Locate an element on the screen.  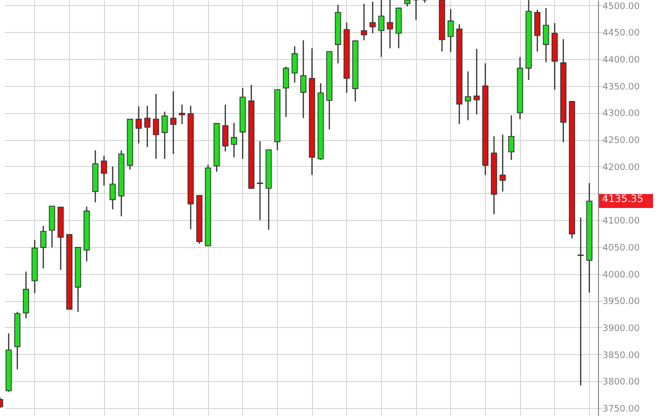
y-tick-label: 4200.00 is located at coordinates (621, 167).